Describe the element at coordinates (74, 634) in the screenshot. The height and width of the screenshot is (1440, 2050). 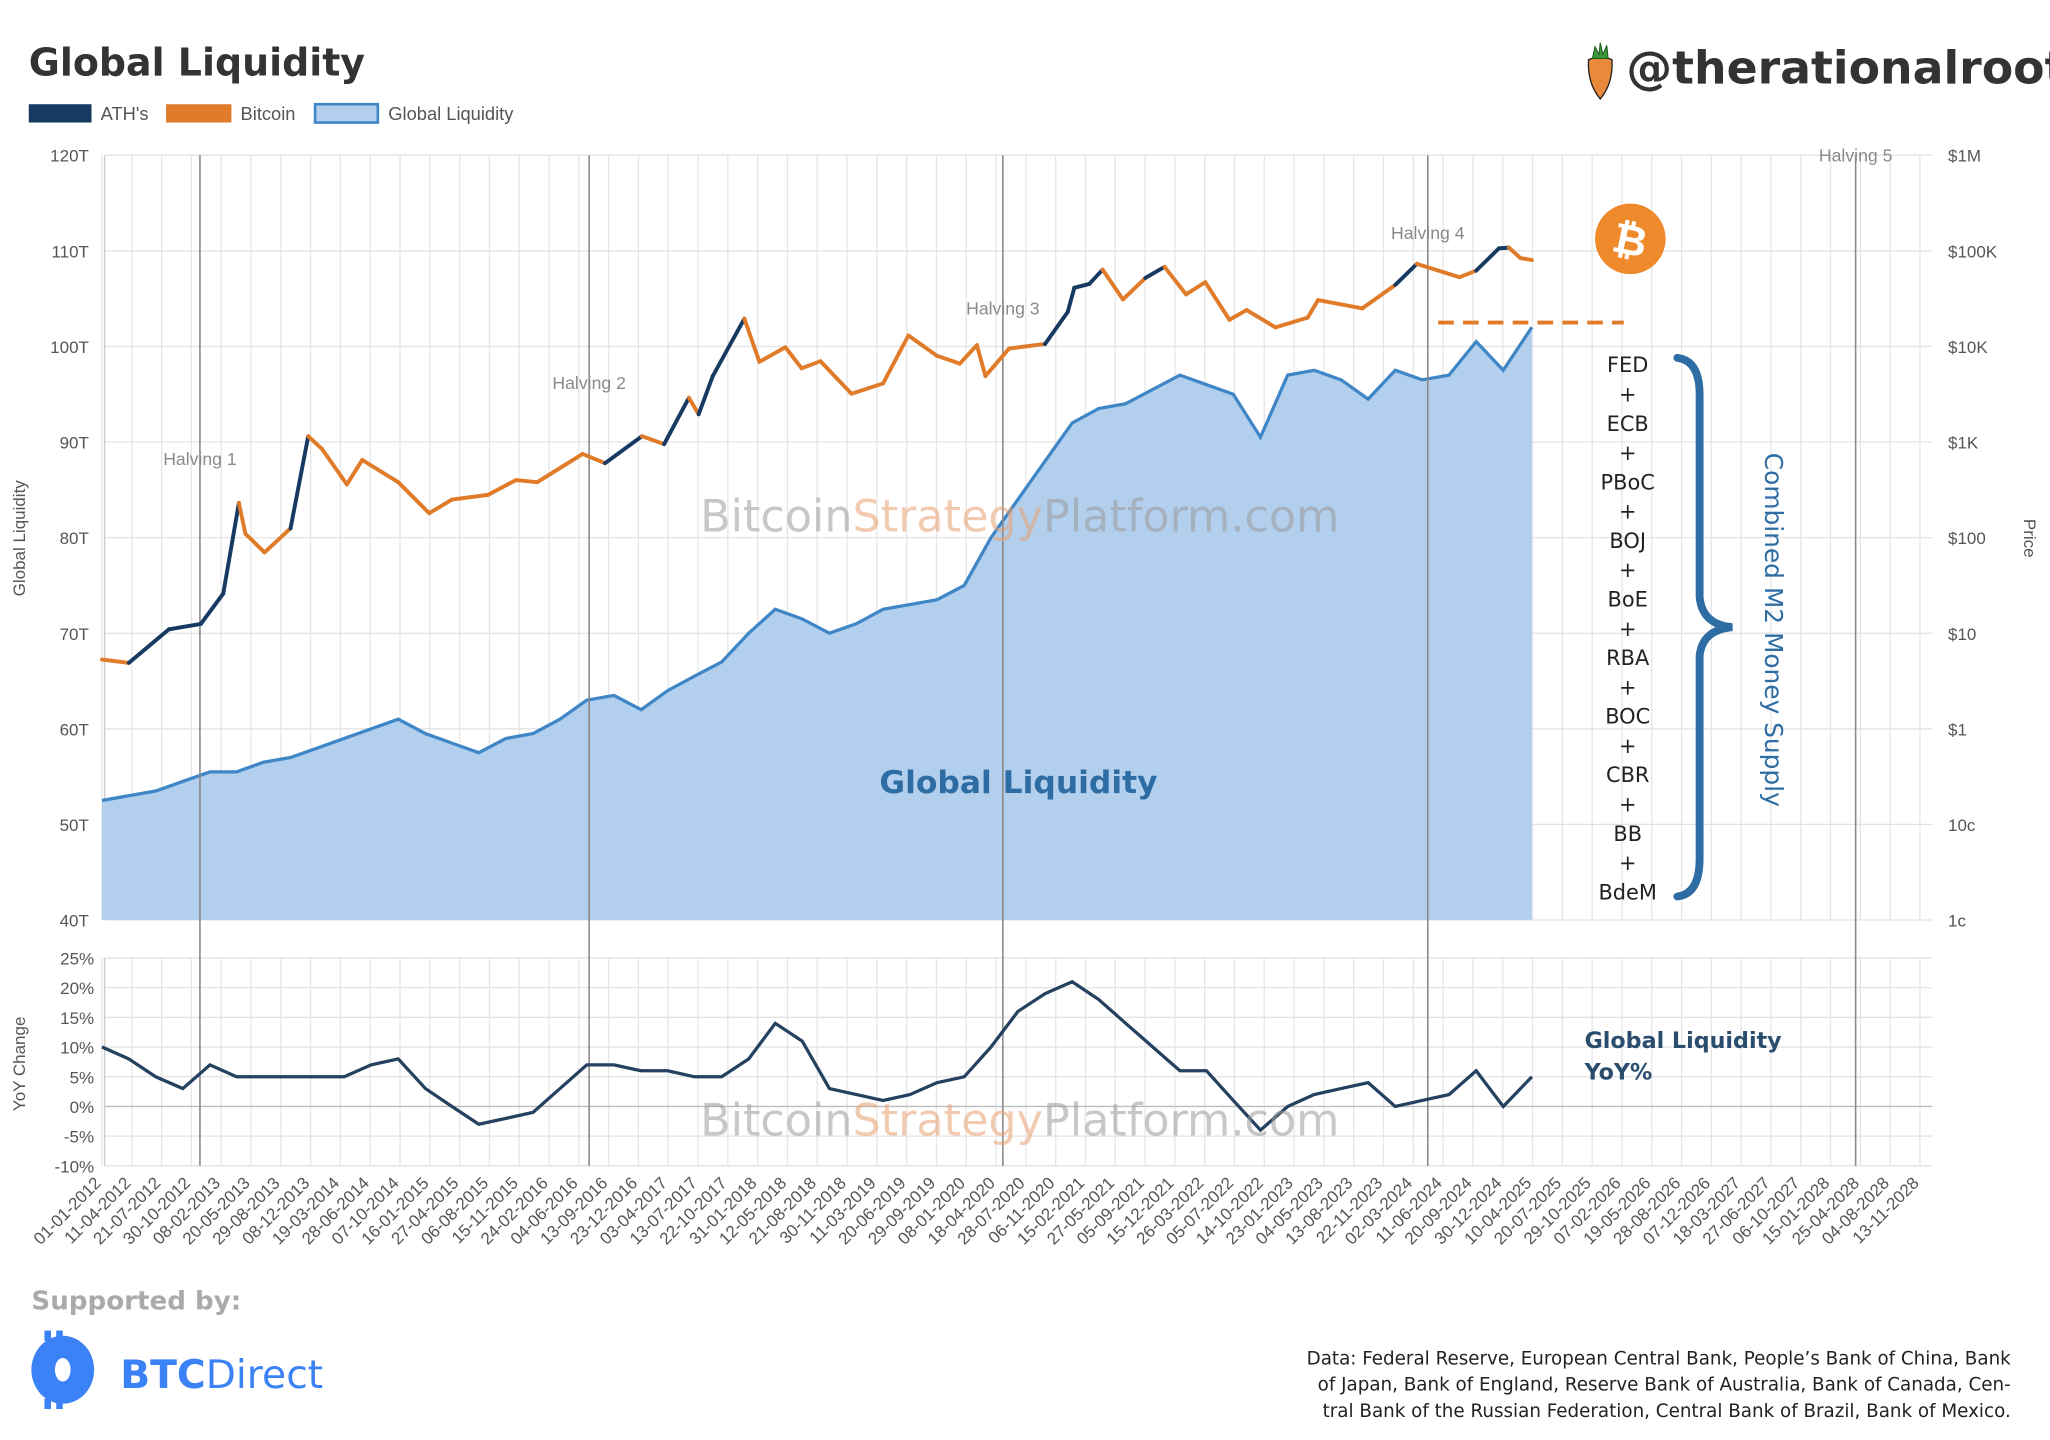
I see `y-tick-label-left: 70T` at that location.